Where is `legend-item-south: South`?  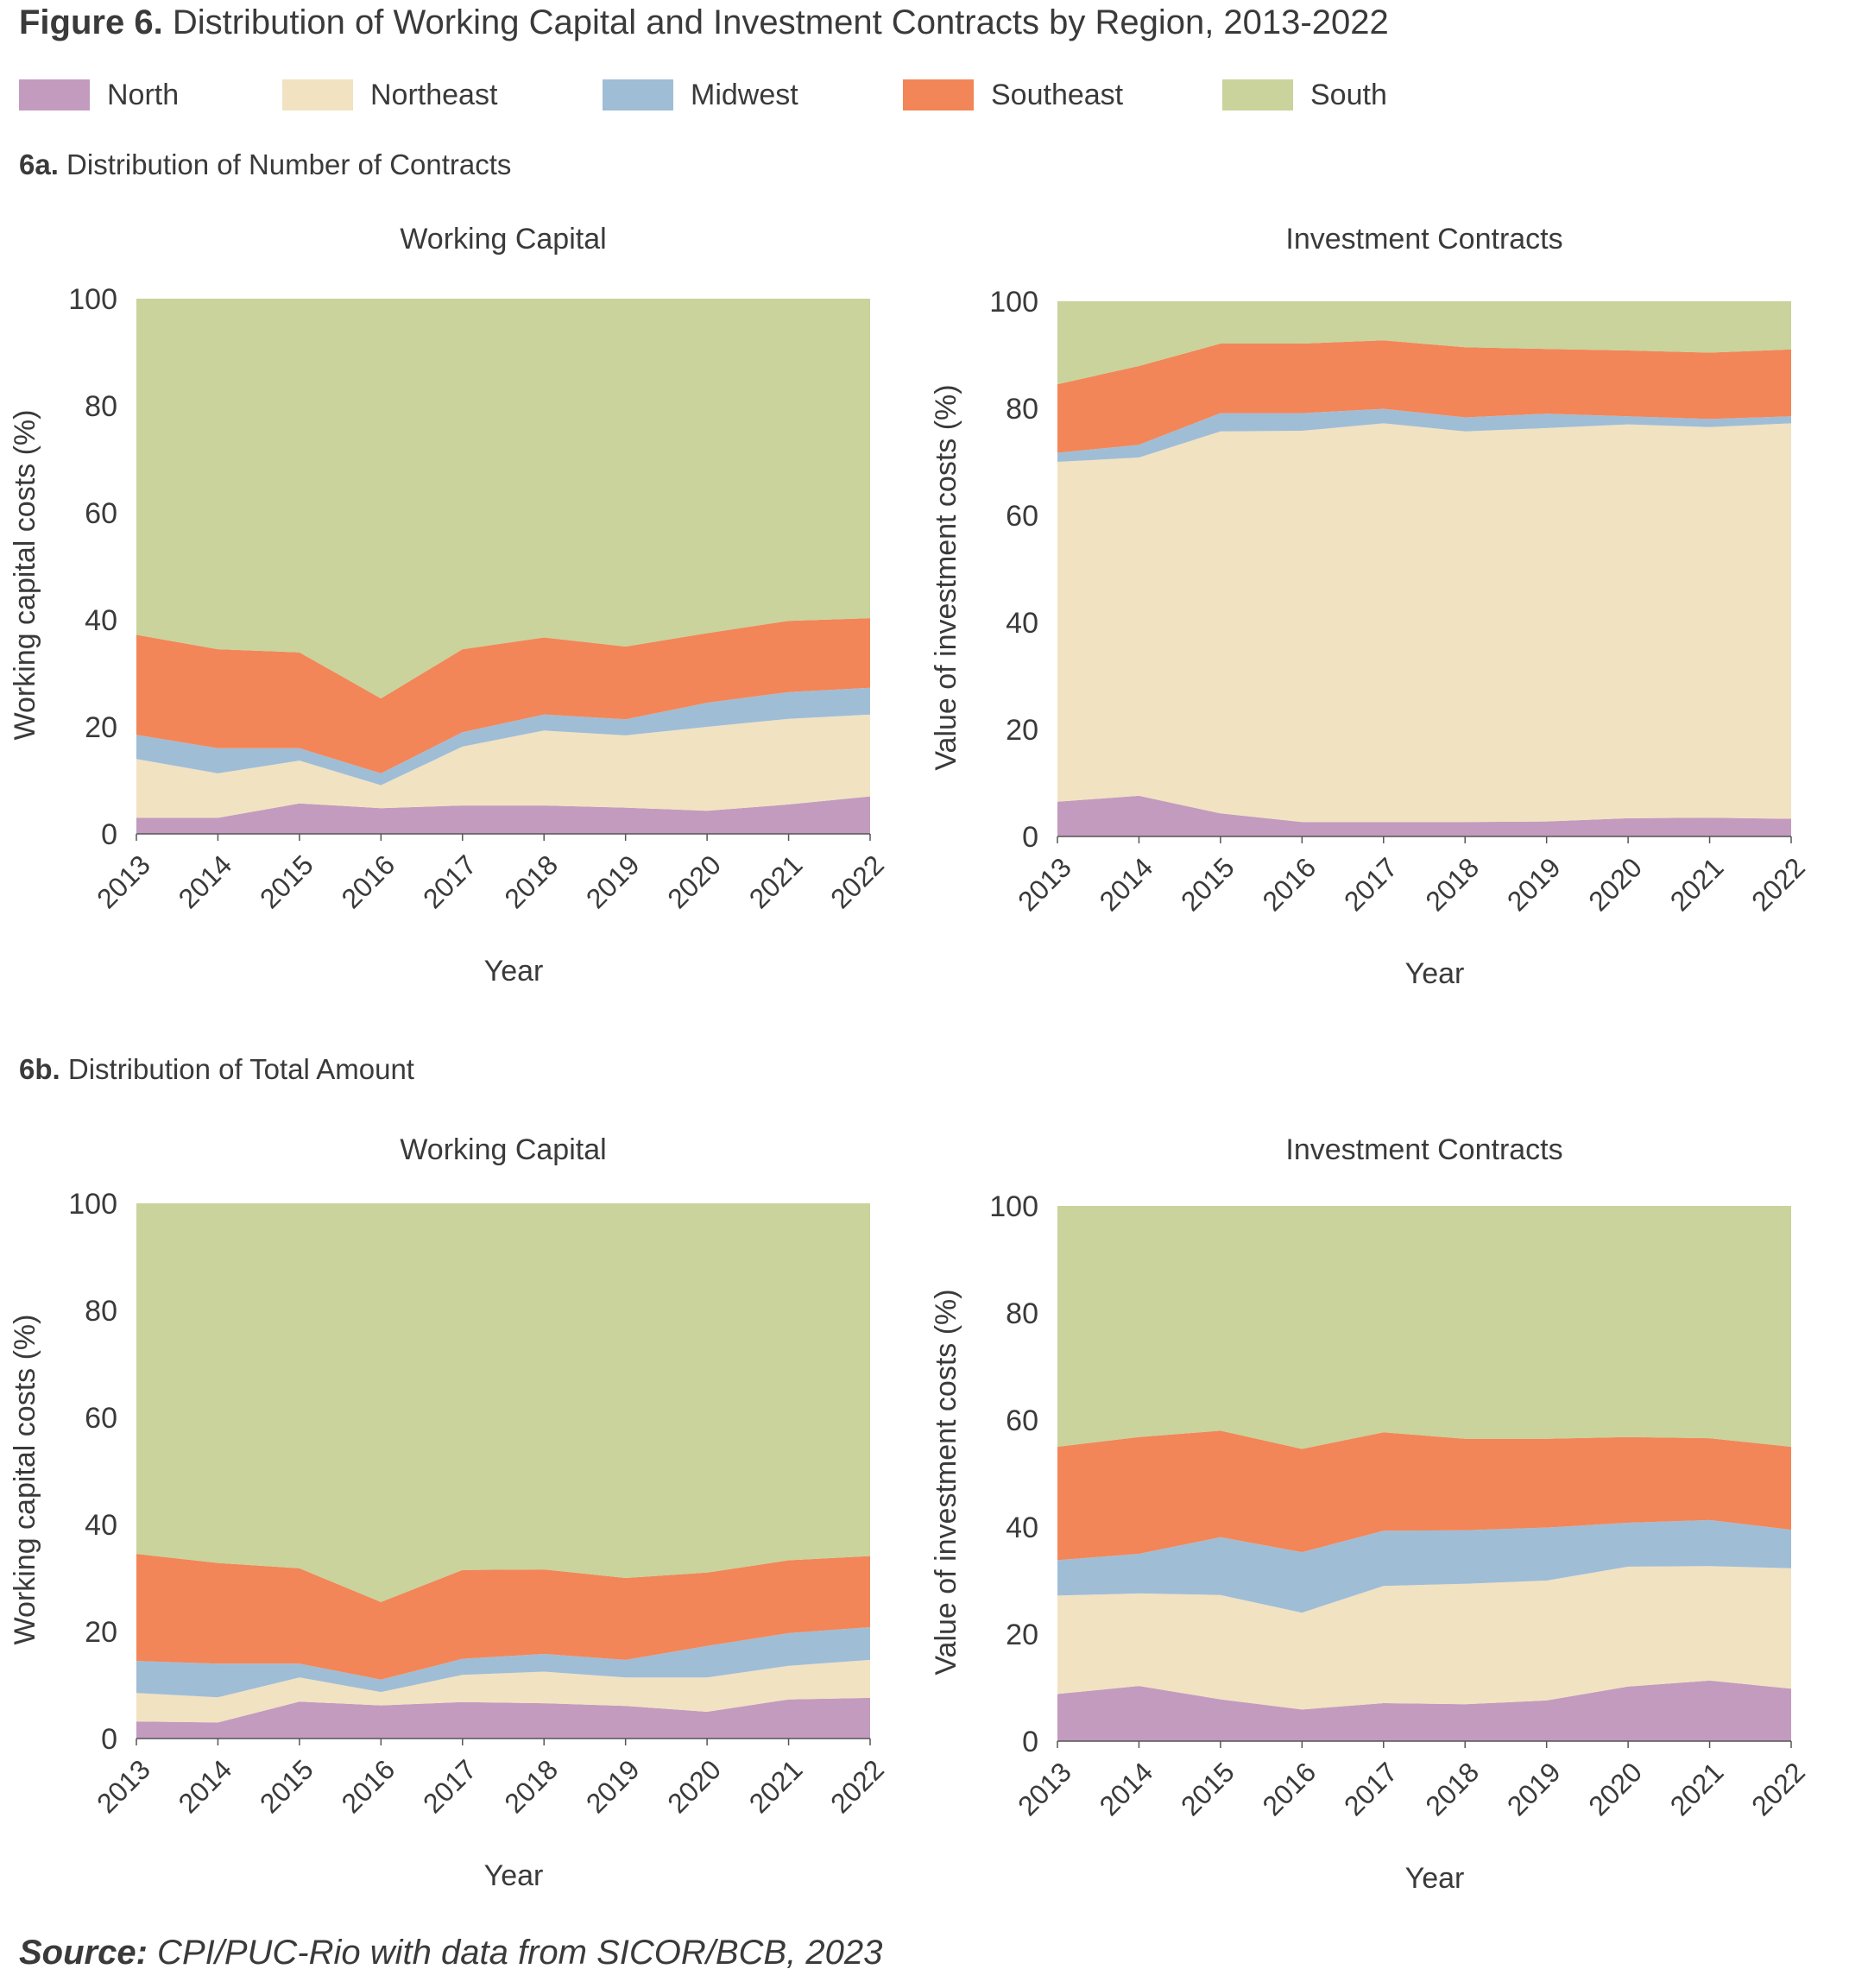 legend-item-south: South is located at coordinates (1304, 95).